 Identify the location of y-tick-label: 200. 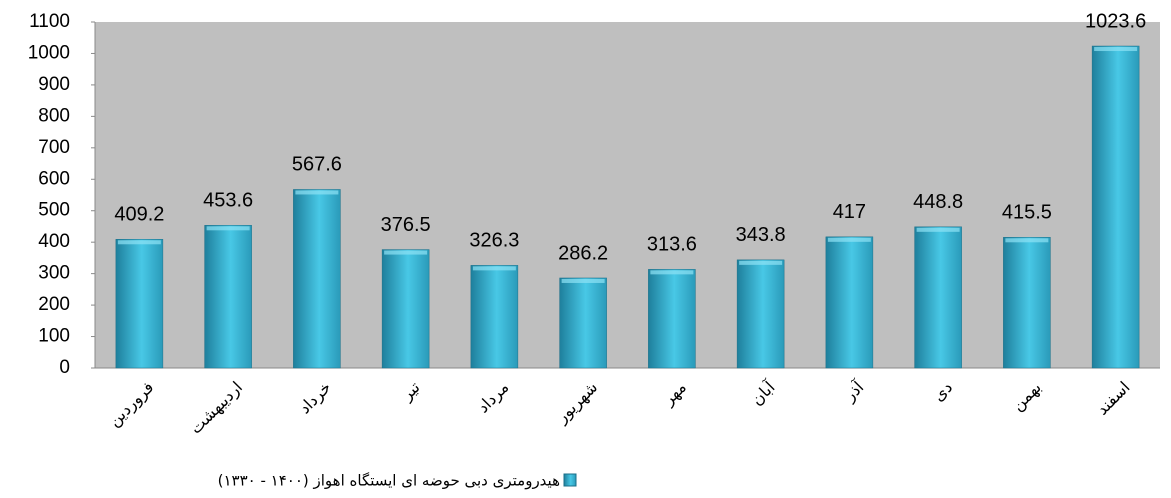
(54, 304).